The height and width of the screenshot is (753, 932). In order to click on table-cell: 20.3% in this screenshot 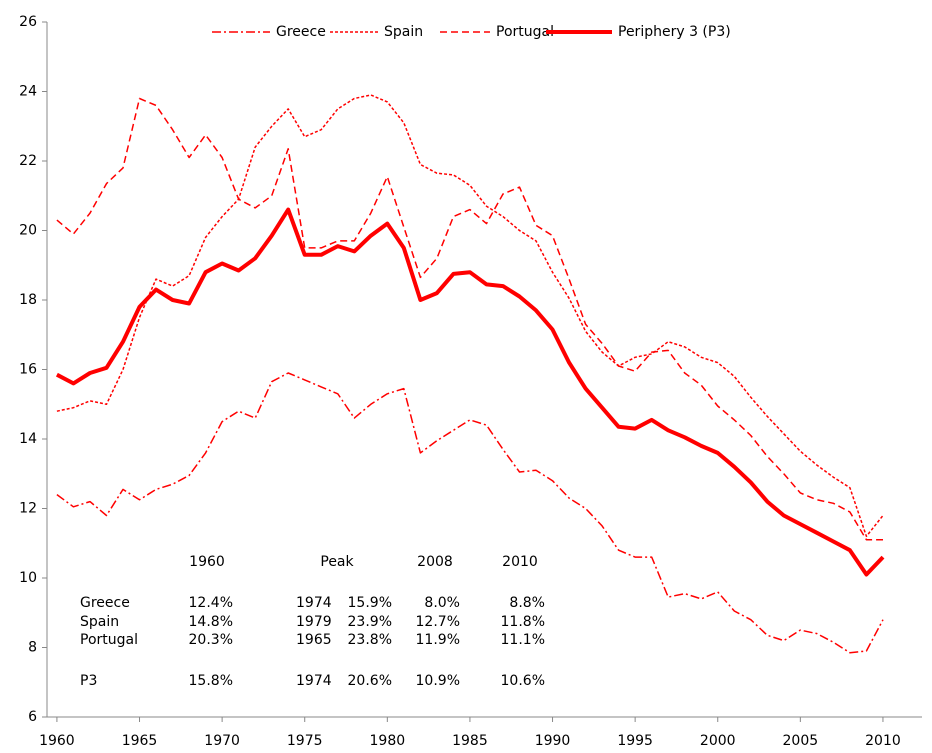, I will do `click(211, 640)`.